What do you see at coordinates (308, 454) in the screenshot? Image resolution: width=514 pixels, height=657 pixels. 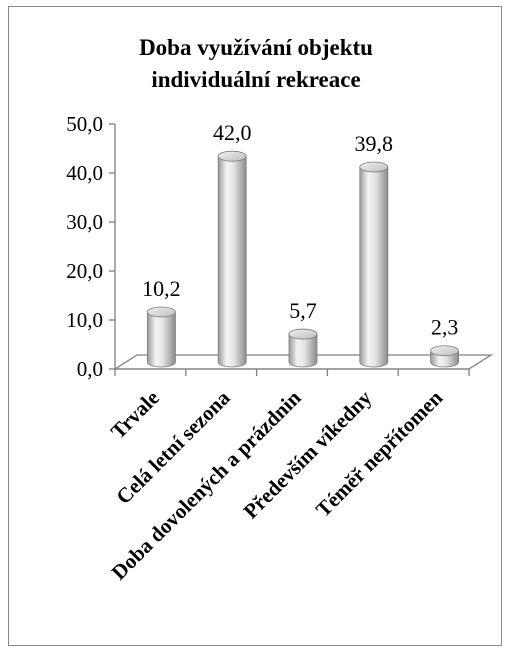 I see `category-label: Především víkedny` at bounding box center [308, 454].